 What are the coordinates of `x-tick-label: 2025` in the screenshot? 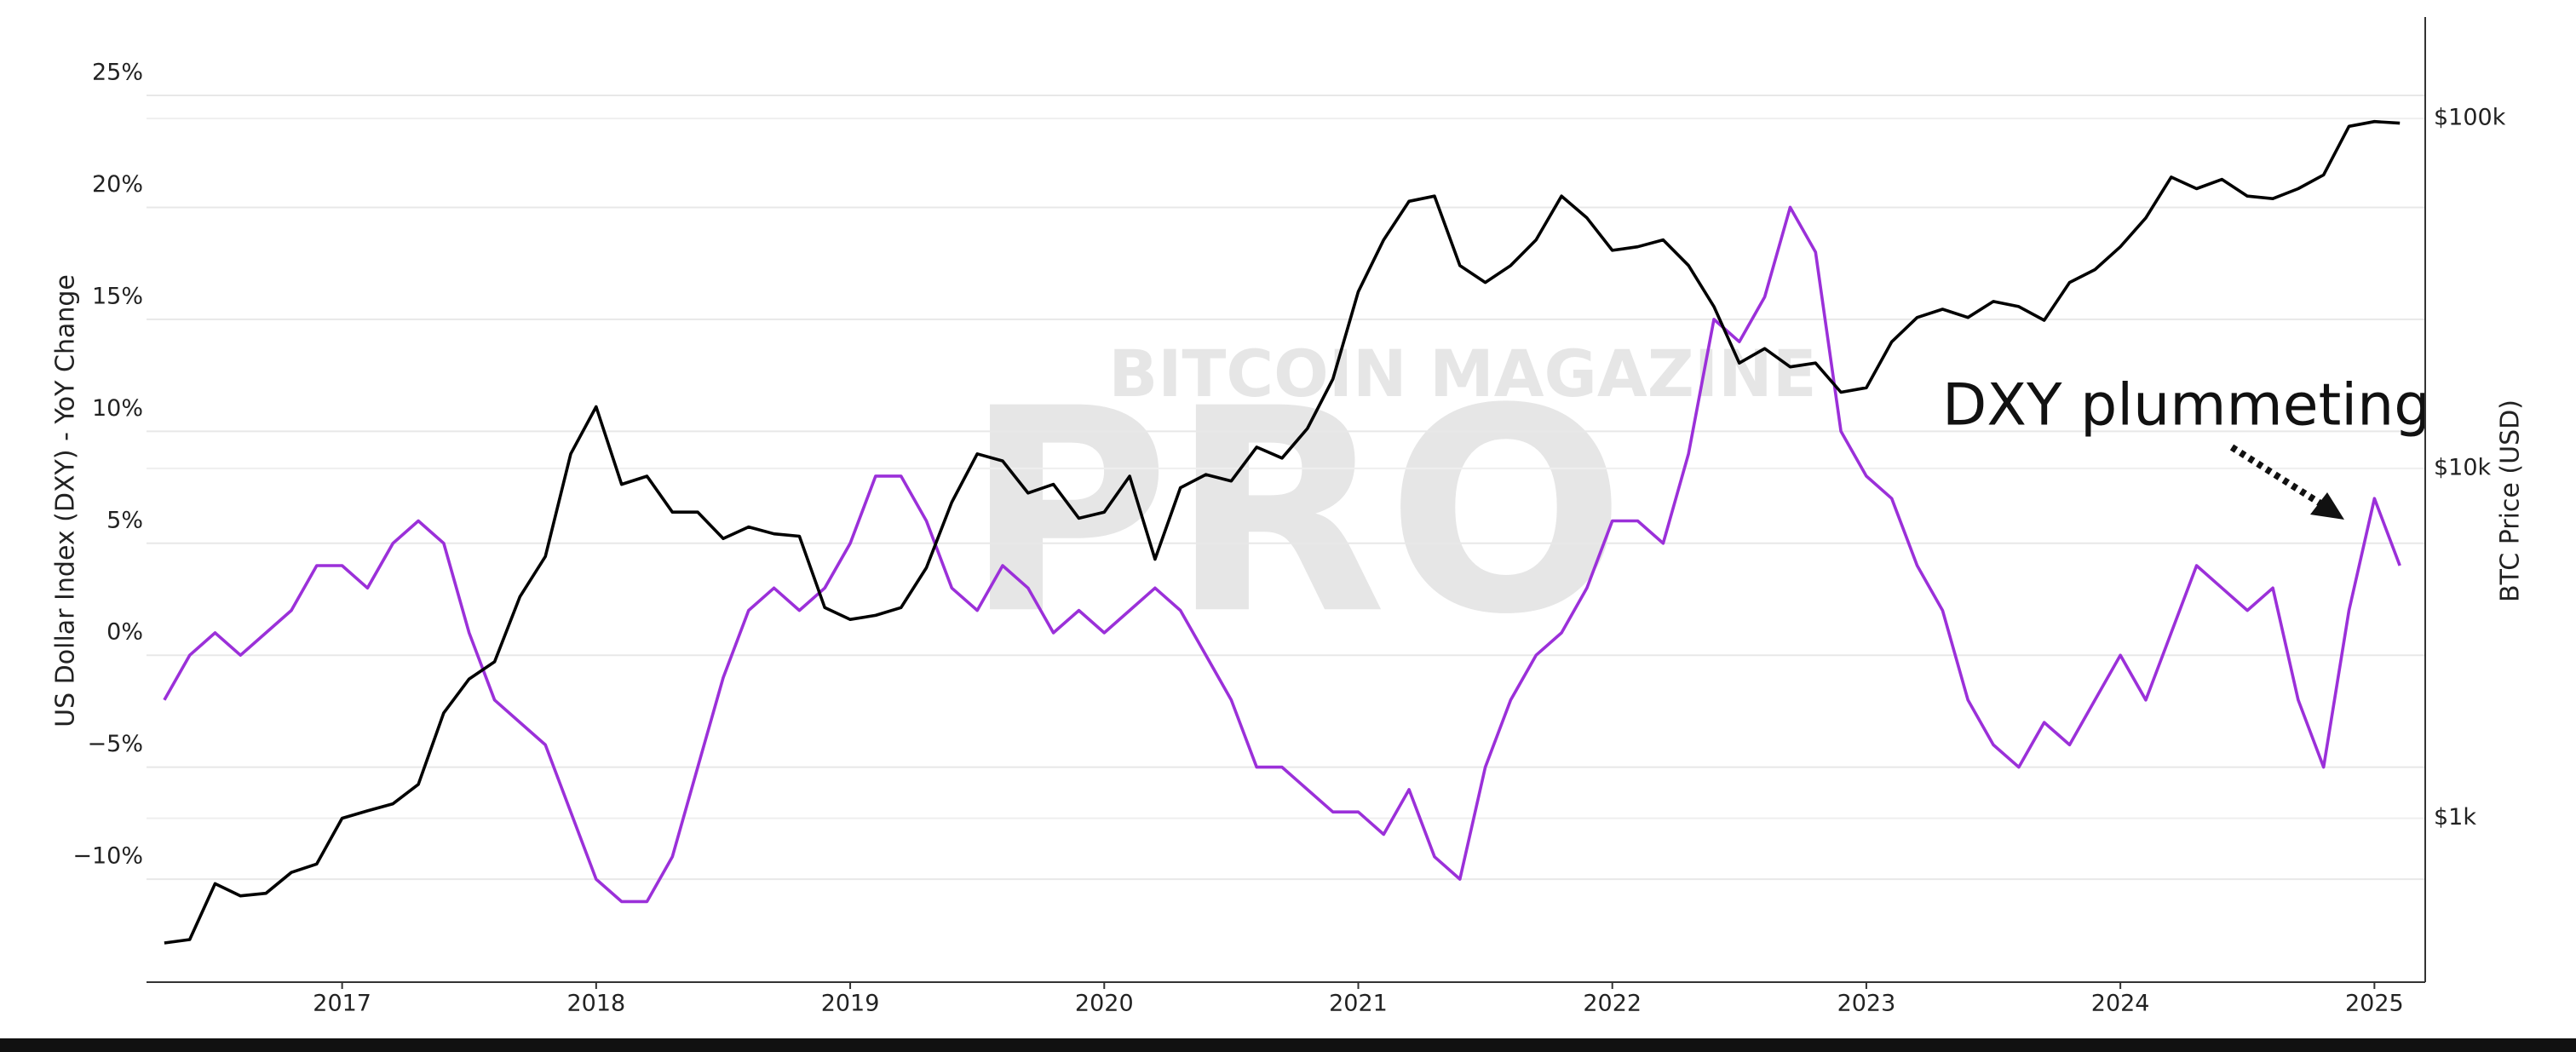 It's located at (2374, 1004).